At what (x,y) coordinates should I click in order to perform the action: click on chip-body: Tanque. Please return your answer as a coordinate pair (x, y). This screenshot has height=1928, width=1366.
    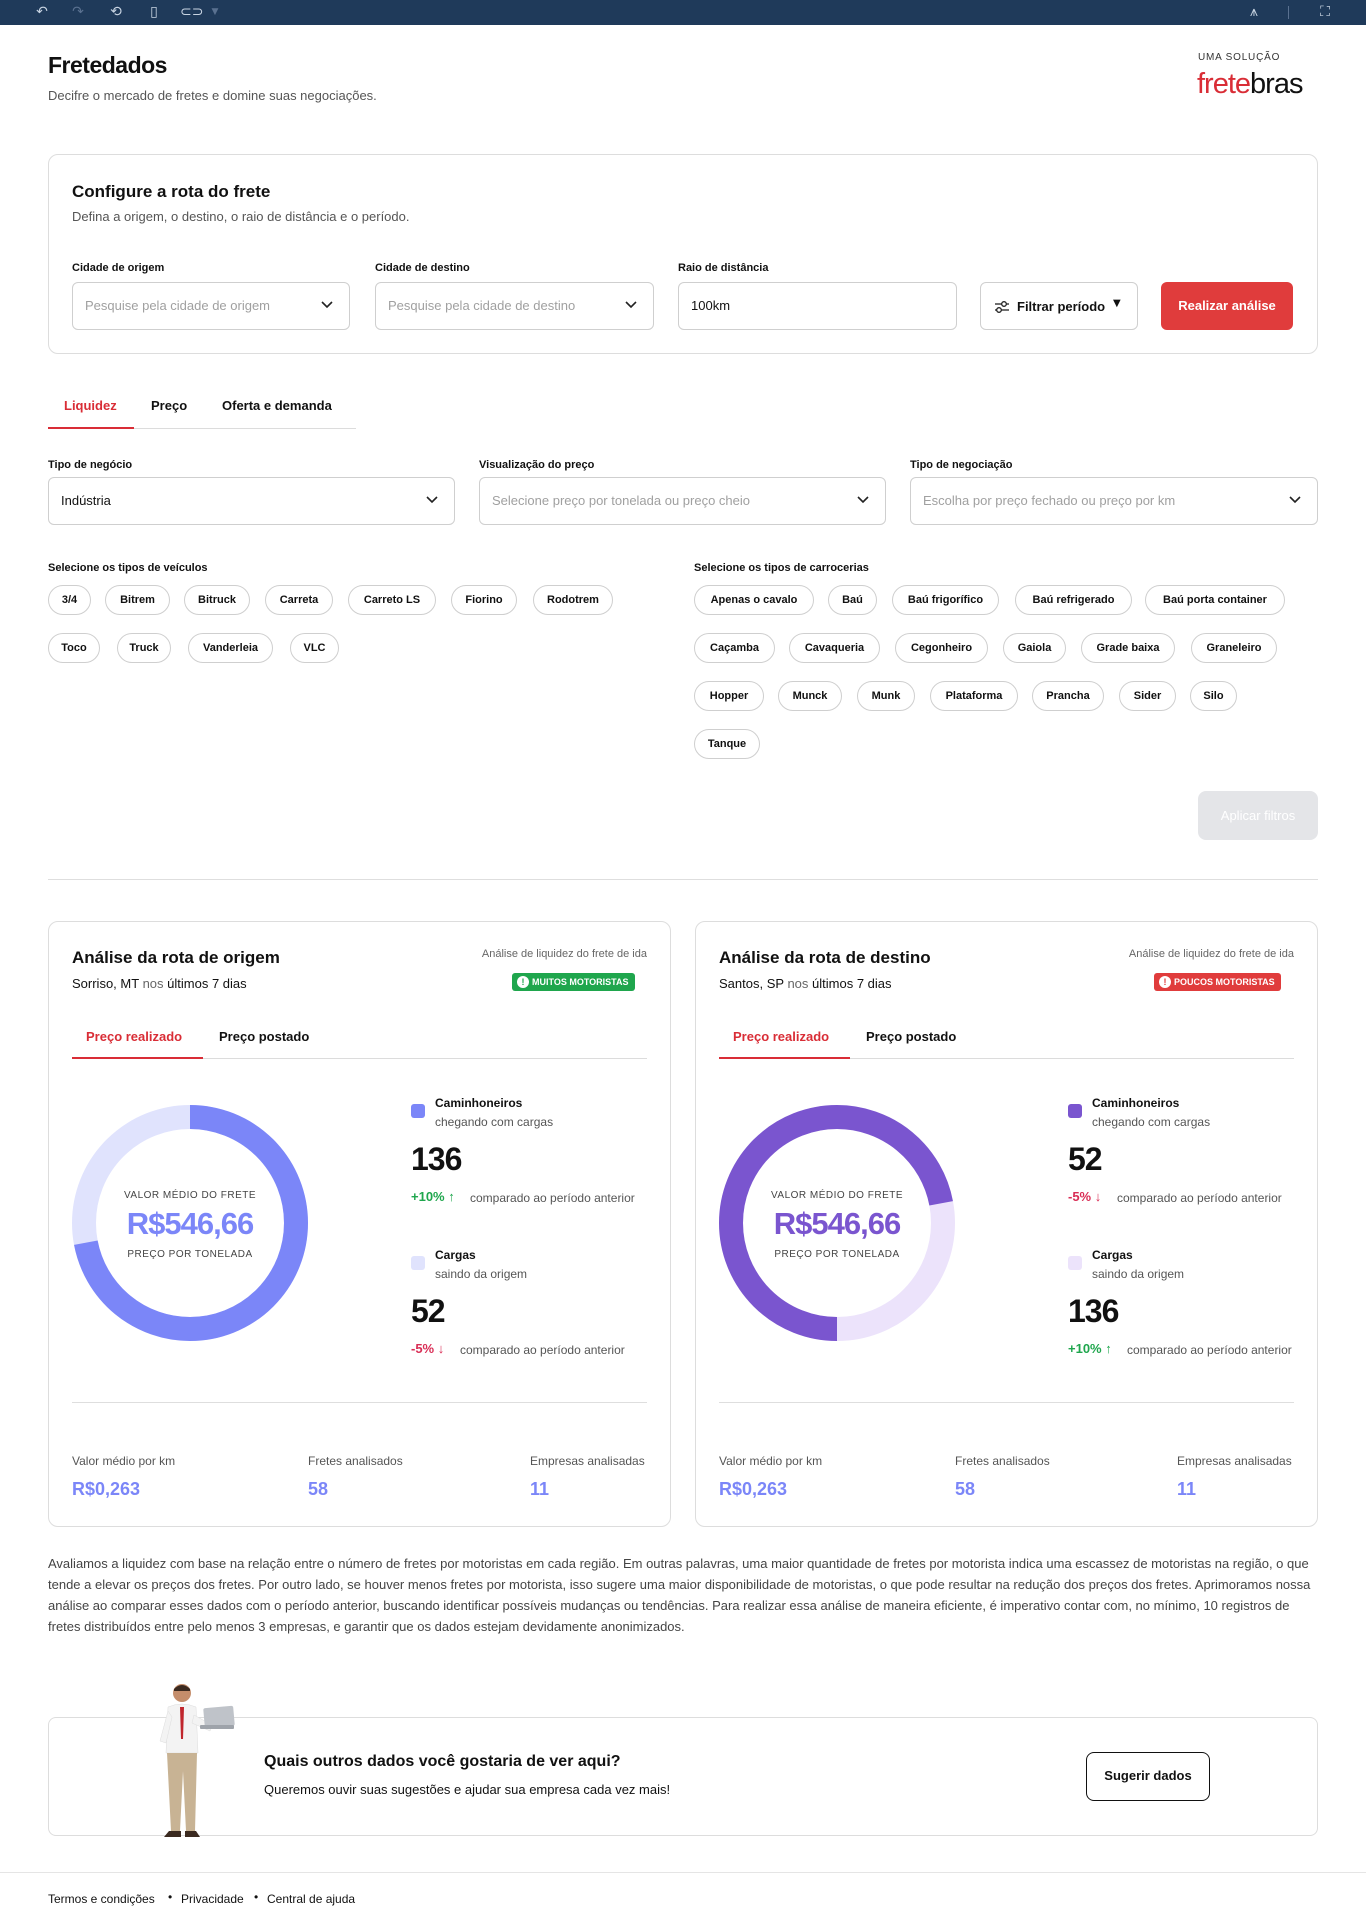
    Looking at the image, I should click on (727, 744).